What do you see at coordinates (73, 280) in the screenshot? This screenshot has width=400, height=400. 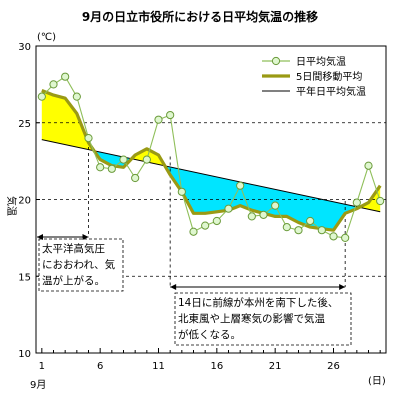 I see `annotation-1-line-3: 温が上がる。` at bounding box center [73, 280].